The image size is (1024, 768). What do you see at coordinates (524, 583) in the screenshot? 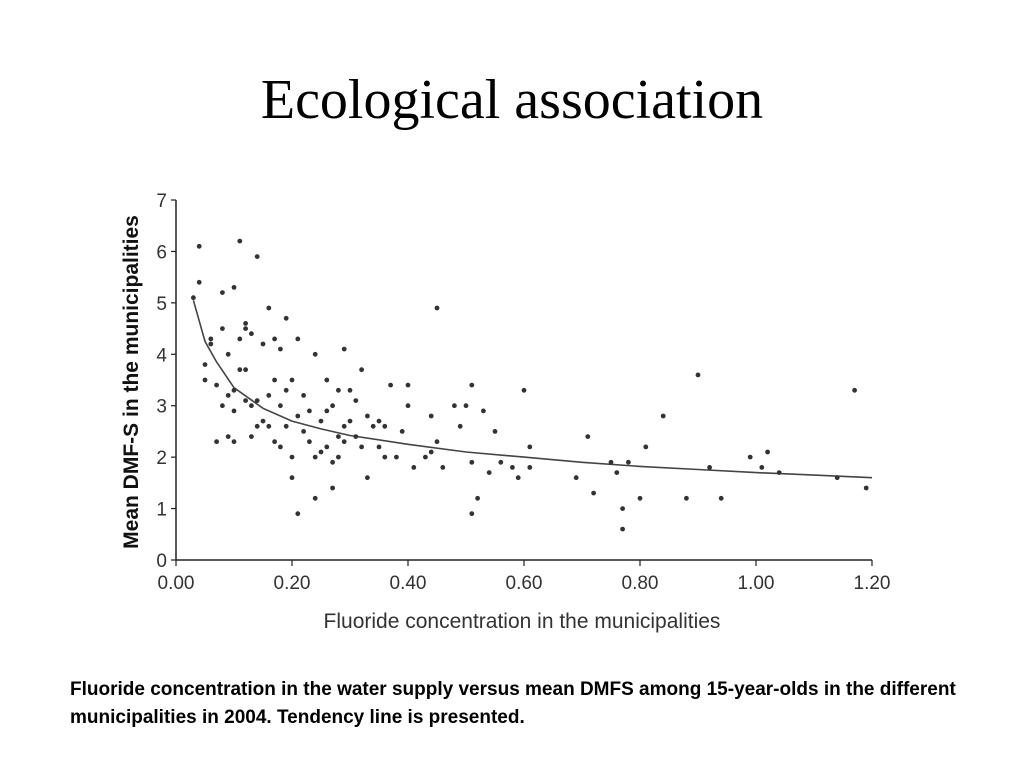
I see `x-tick-label: 0.60` at bounding box center [524, 583].